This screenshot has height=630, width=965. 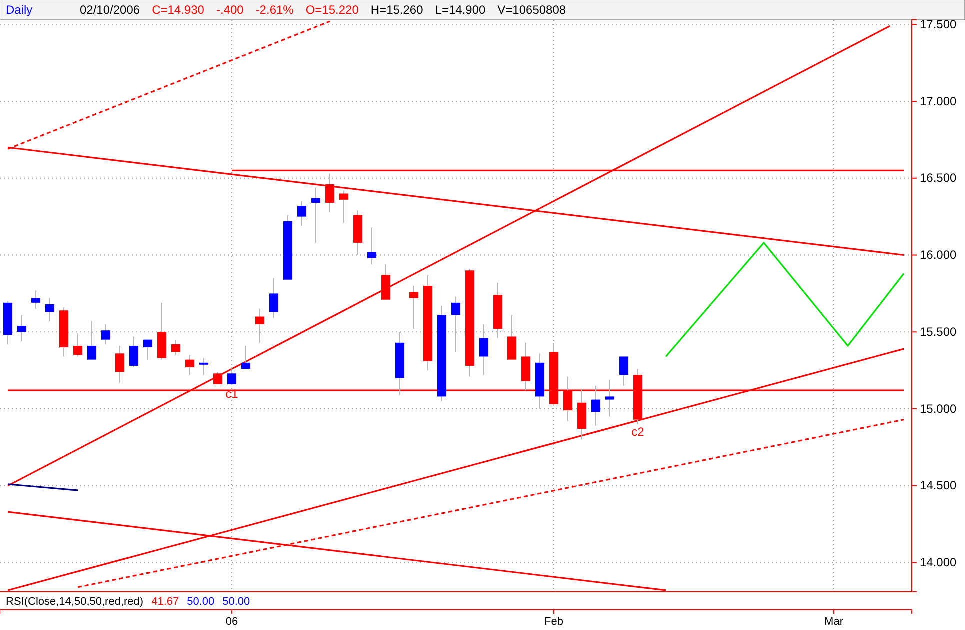 What do you see at coordinates (939, 24) in the screenshot?
I see `y-tick-label: 17.500` at bounding box center [939, 24].